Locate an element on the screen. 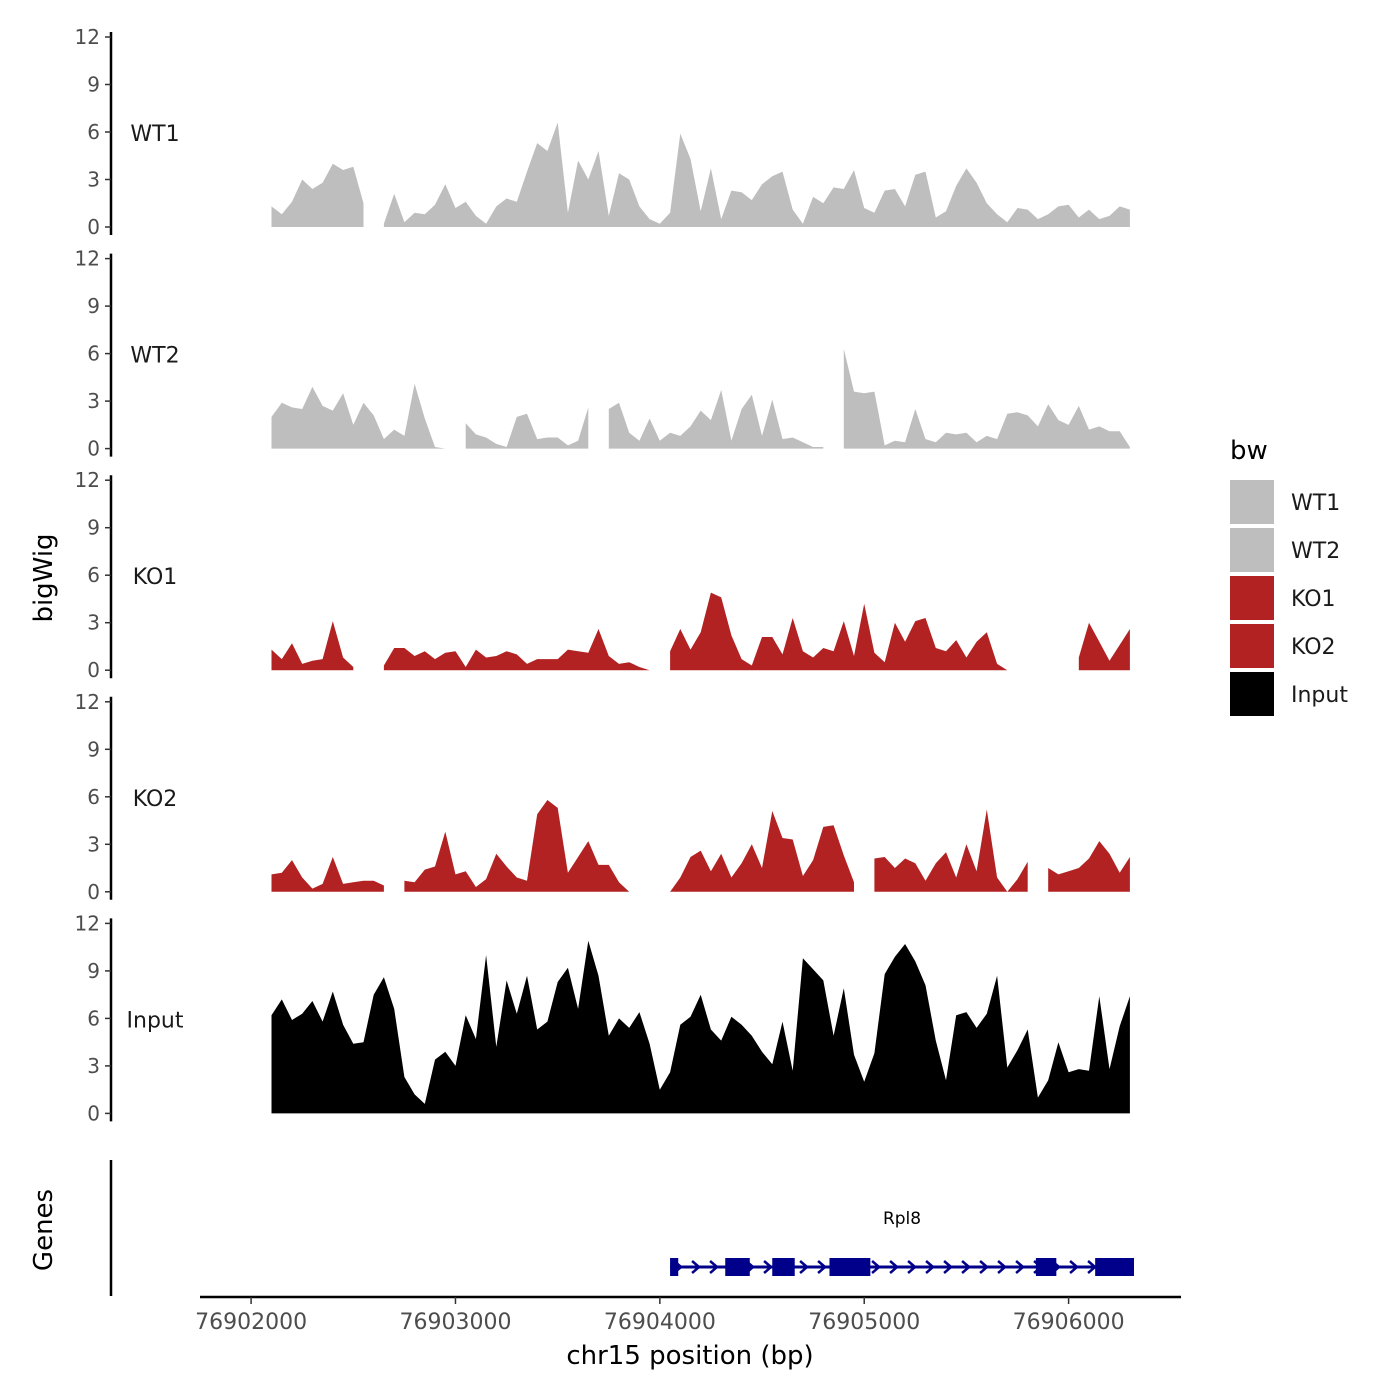 The image size is (1400, 1400). track-label-ko1: KO1 is located at coordinates (155, 577).